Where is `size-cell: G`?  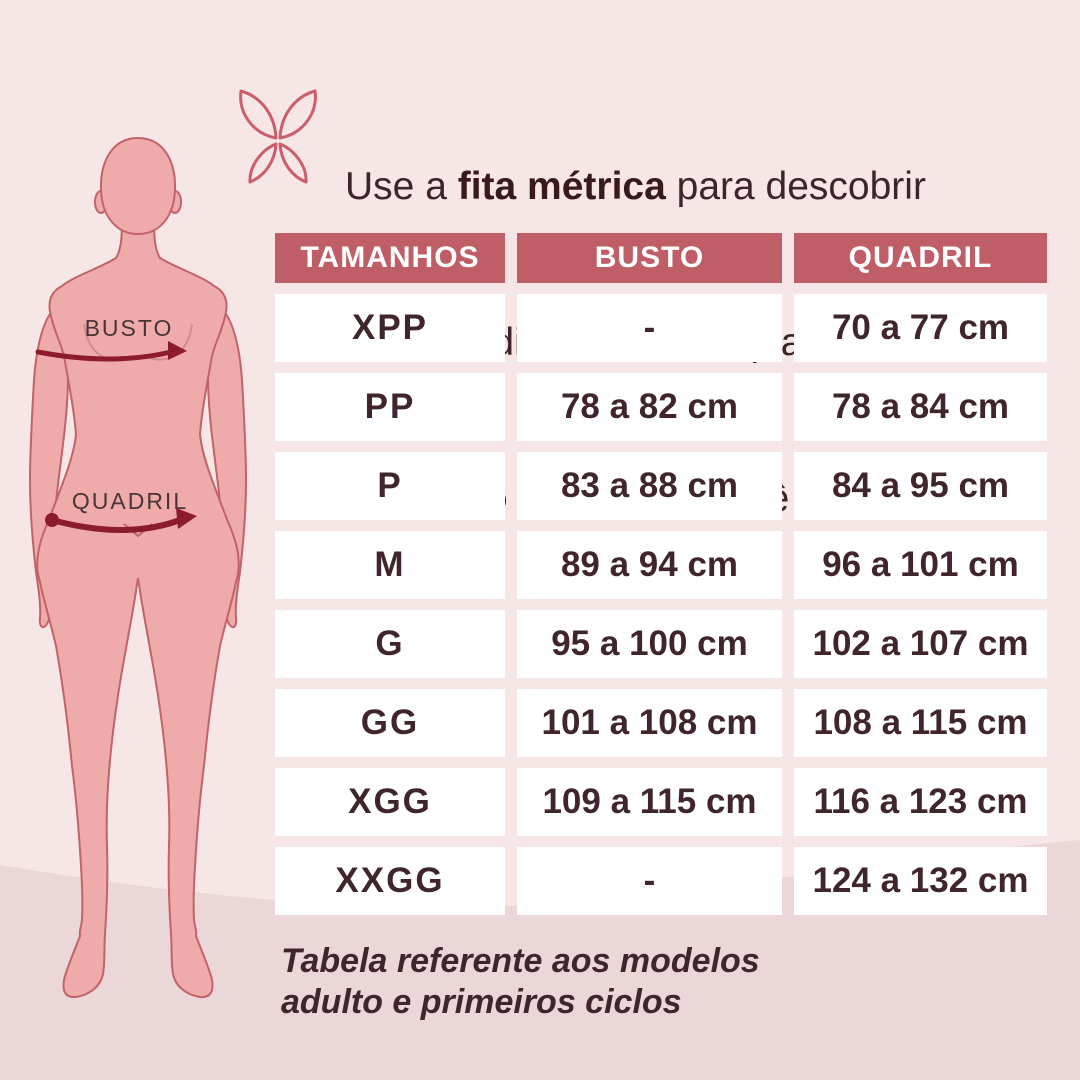
size-cell: G is located at coordinates (390, 644).